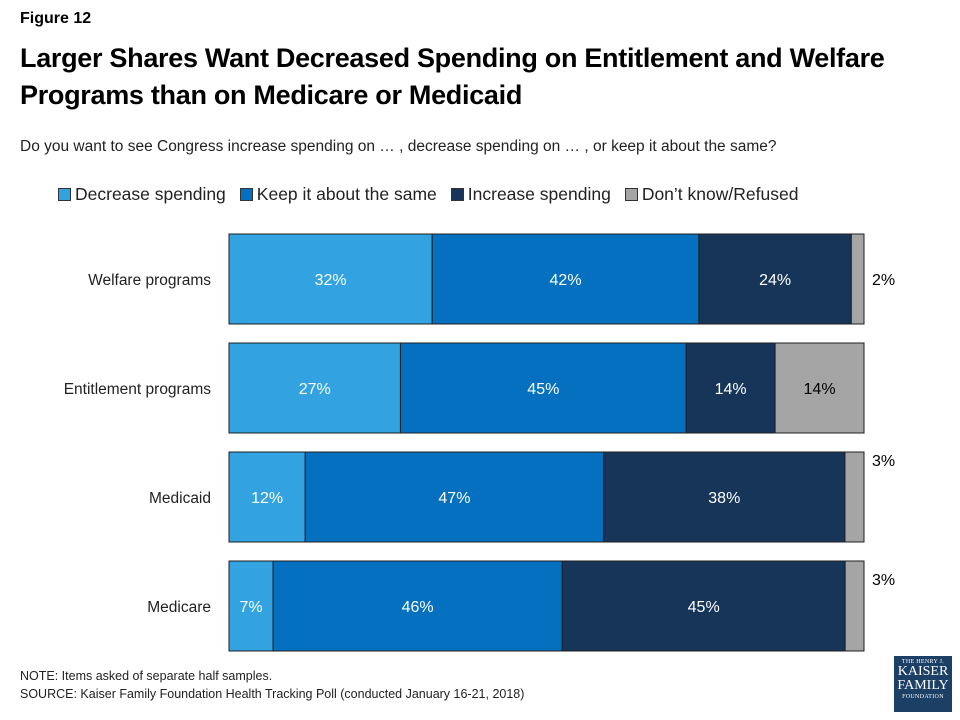  I want to click on legend-item: Increase spending, so click(530, 194).